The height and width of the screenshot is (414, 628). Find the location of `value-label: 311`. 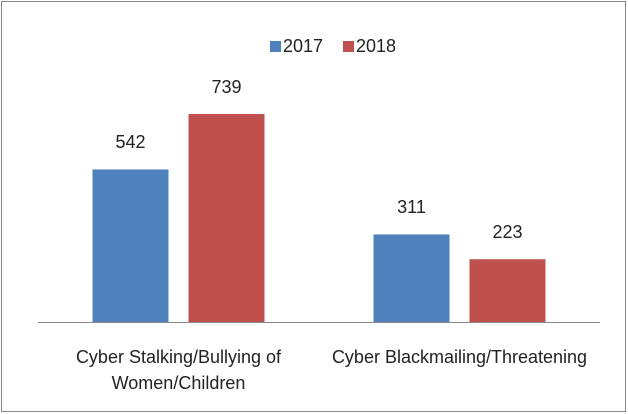

value-label: 311 is located at coordinates (411, 207).